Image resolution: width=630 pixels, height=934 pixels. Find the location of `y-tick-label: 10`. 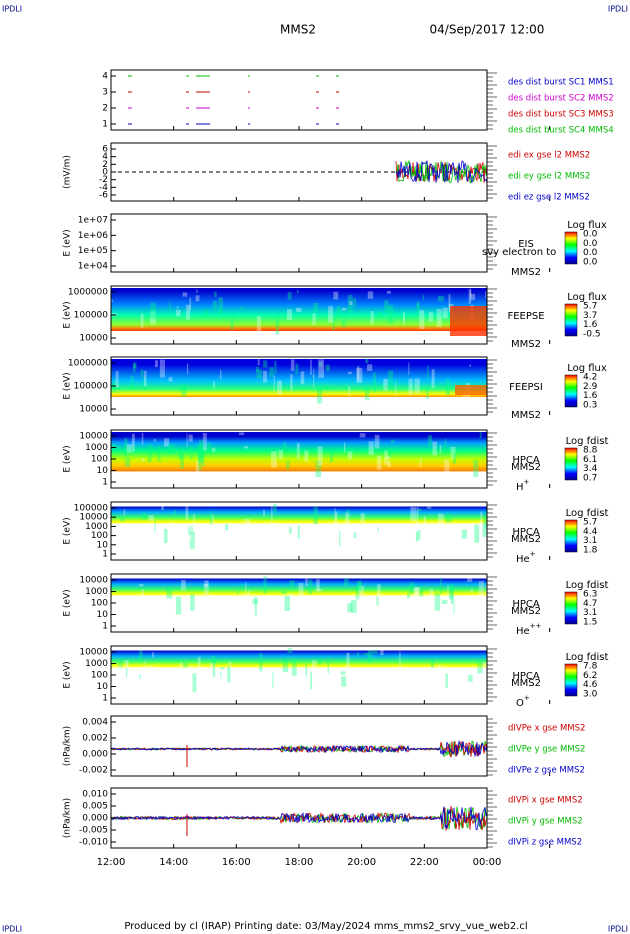

y-tick-label: 10 is located at coordinates (103, 471).